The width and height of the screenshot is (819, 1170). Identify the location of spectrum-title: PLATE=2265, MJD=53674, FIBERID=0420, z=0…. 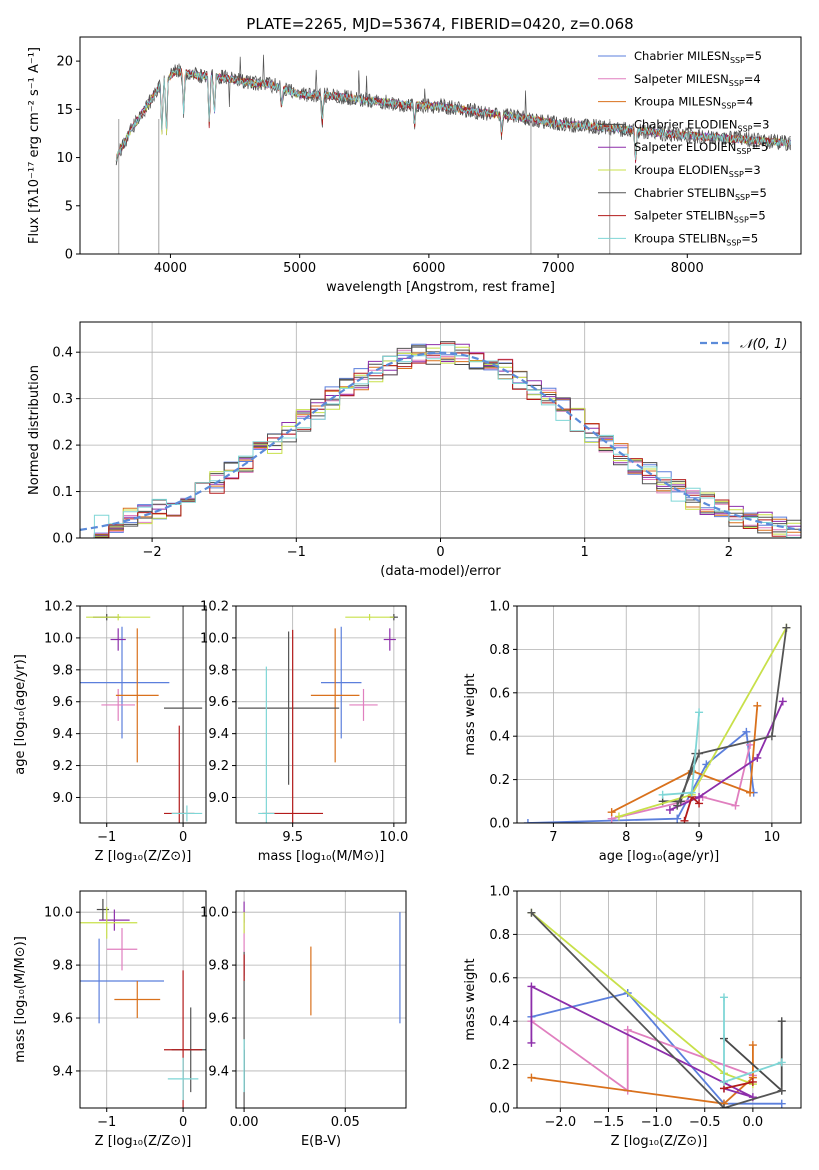
(439, 24).